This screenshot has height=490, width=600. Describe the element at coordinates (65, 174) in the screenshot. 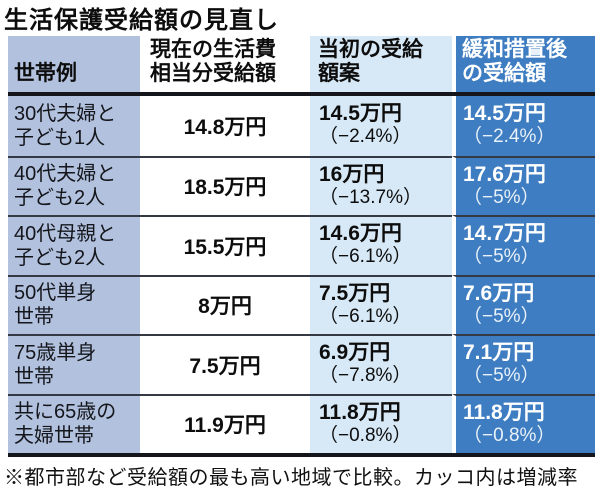

I see `household-line: 40代夫婦と` at that location.